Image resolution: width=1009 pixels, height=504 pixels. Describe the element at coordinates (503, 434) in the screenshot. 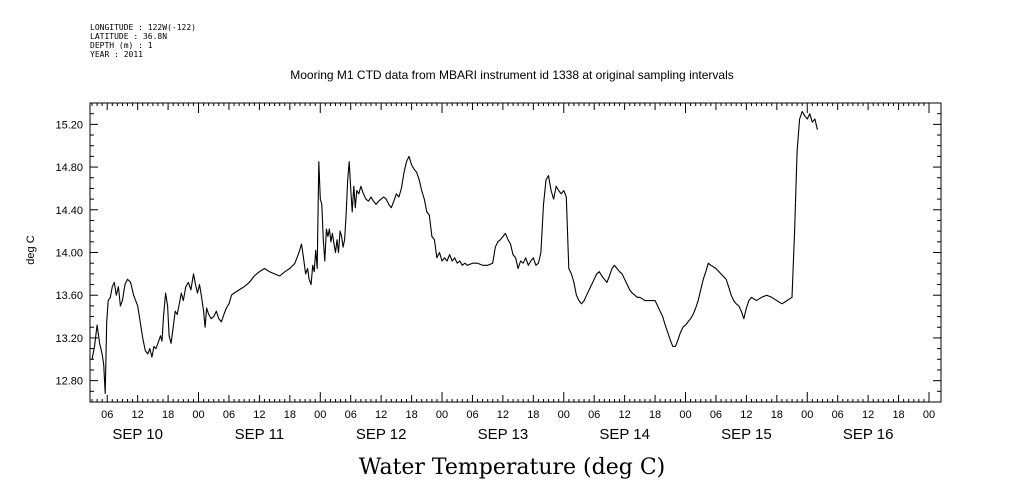

I see `x-date-label: SEP 13` at that location.